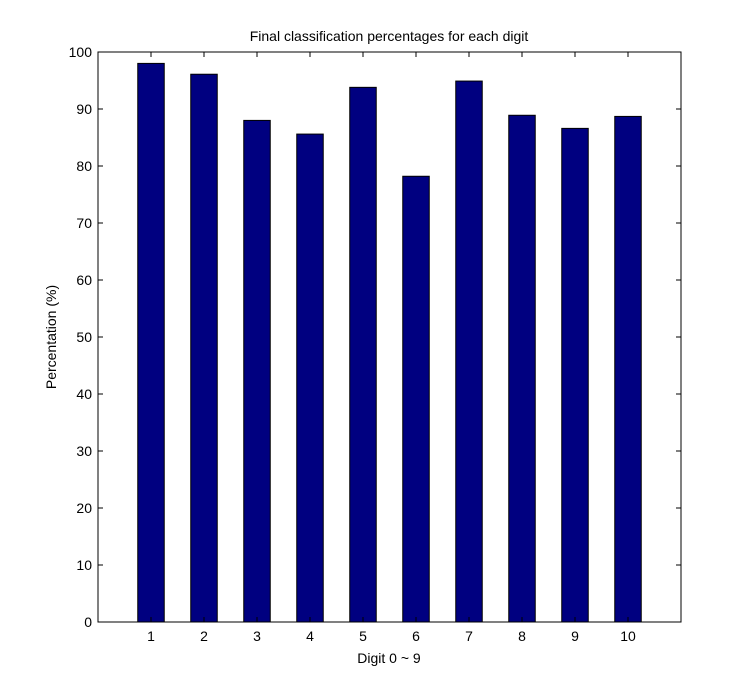  What do you see at coordinates (84, 280) in the screenshot?
I see `y-tick-label: 60` at bounding box center [84, 280].